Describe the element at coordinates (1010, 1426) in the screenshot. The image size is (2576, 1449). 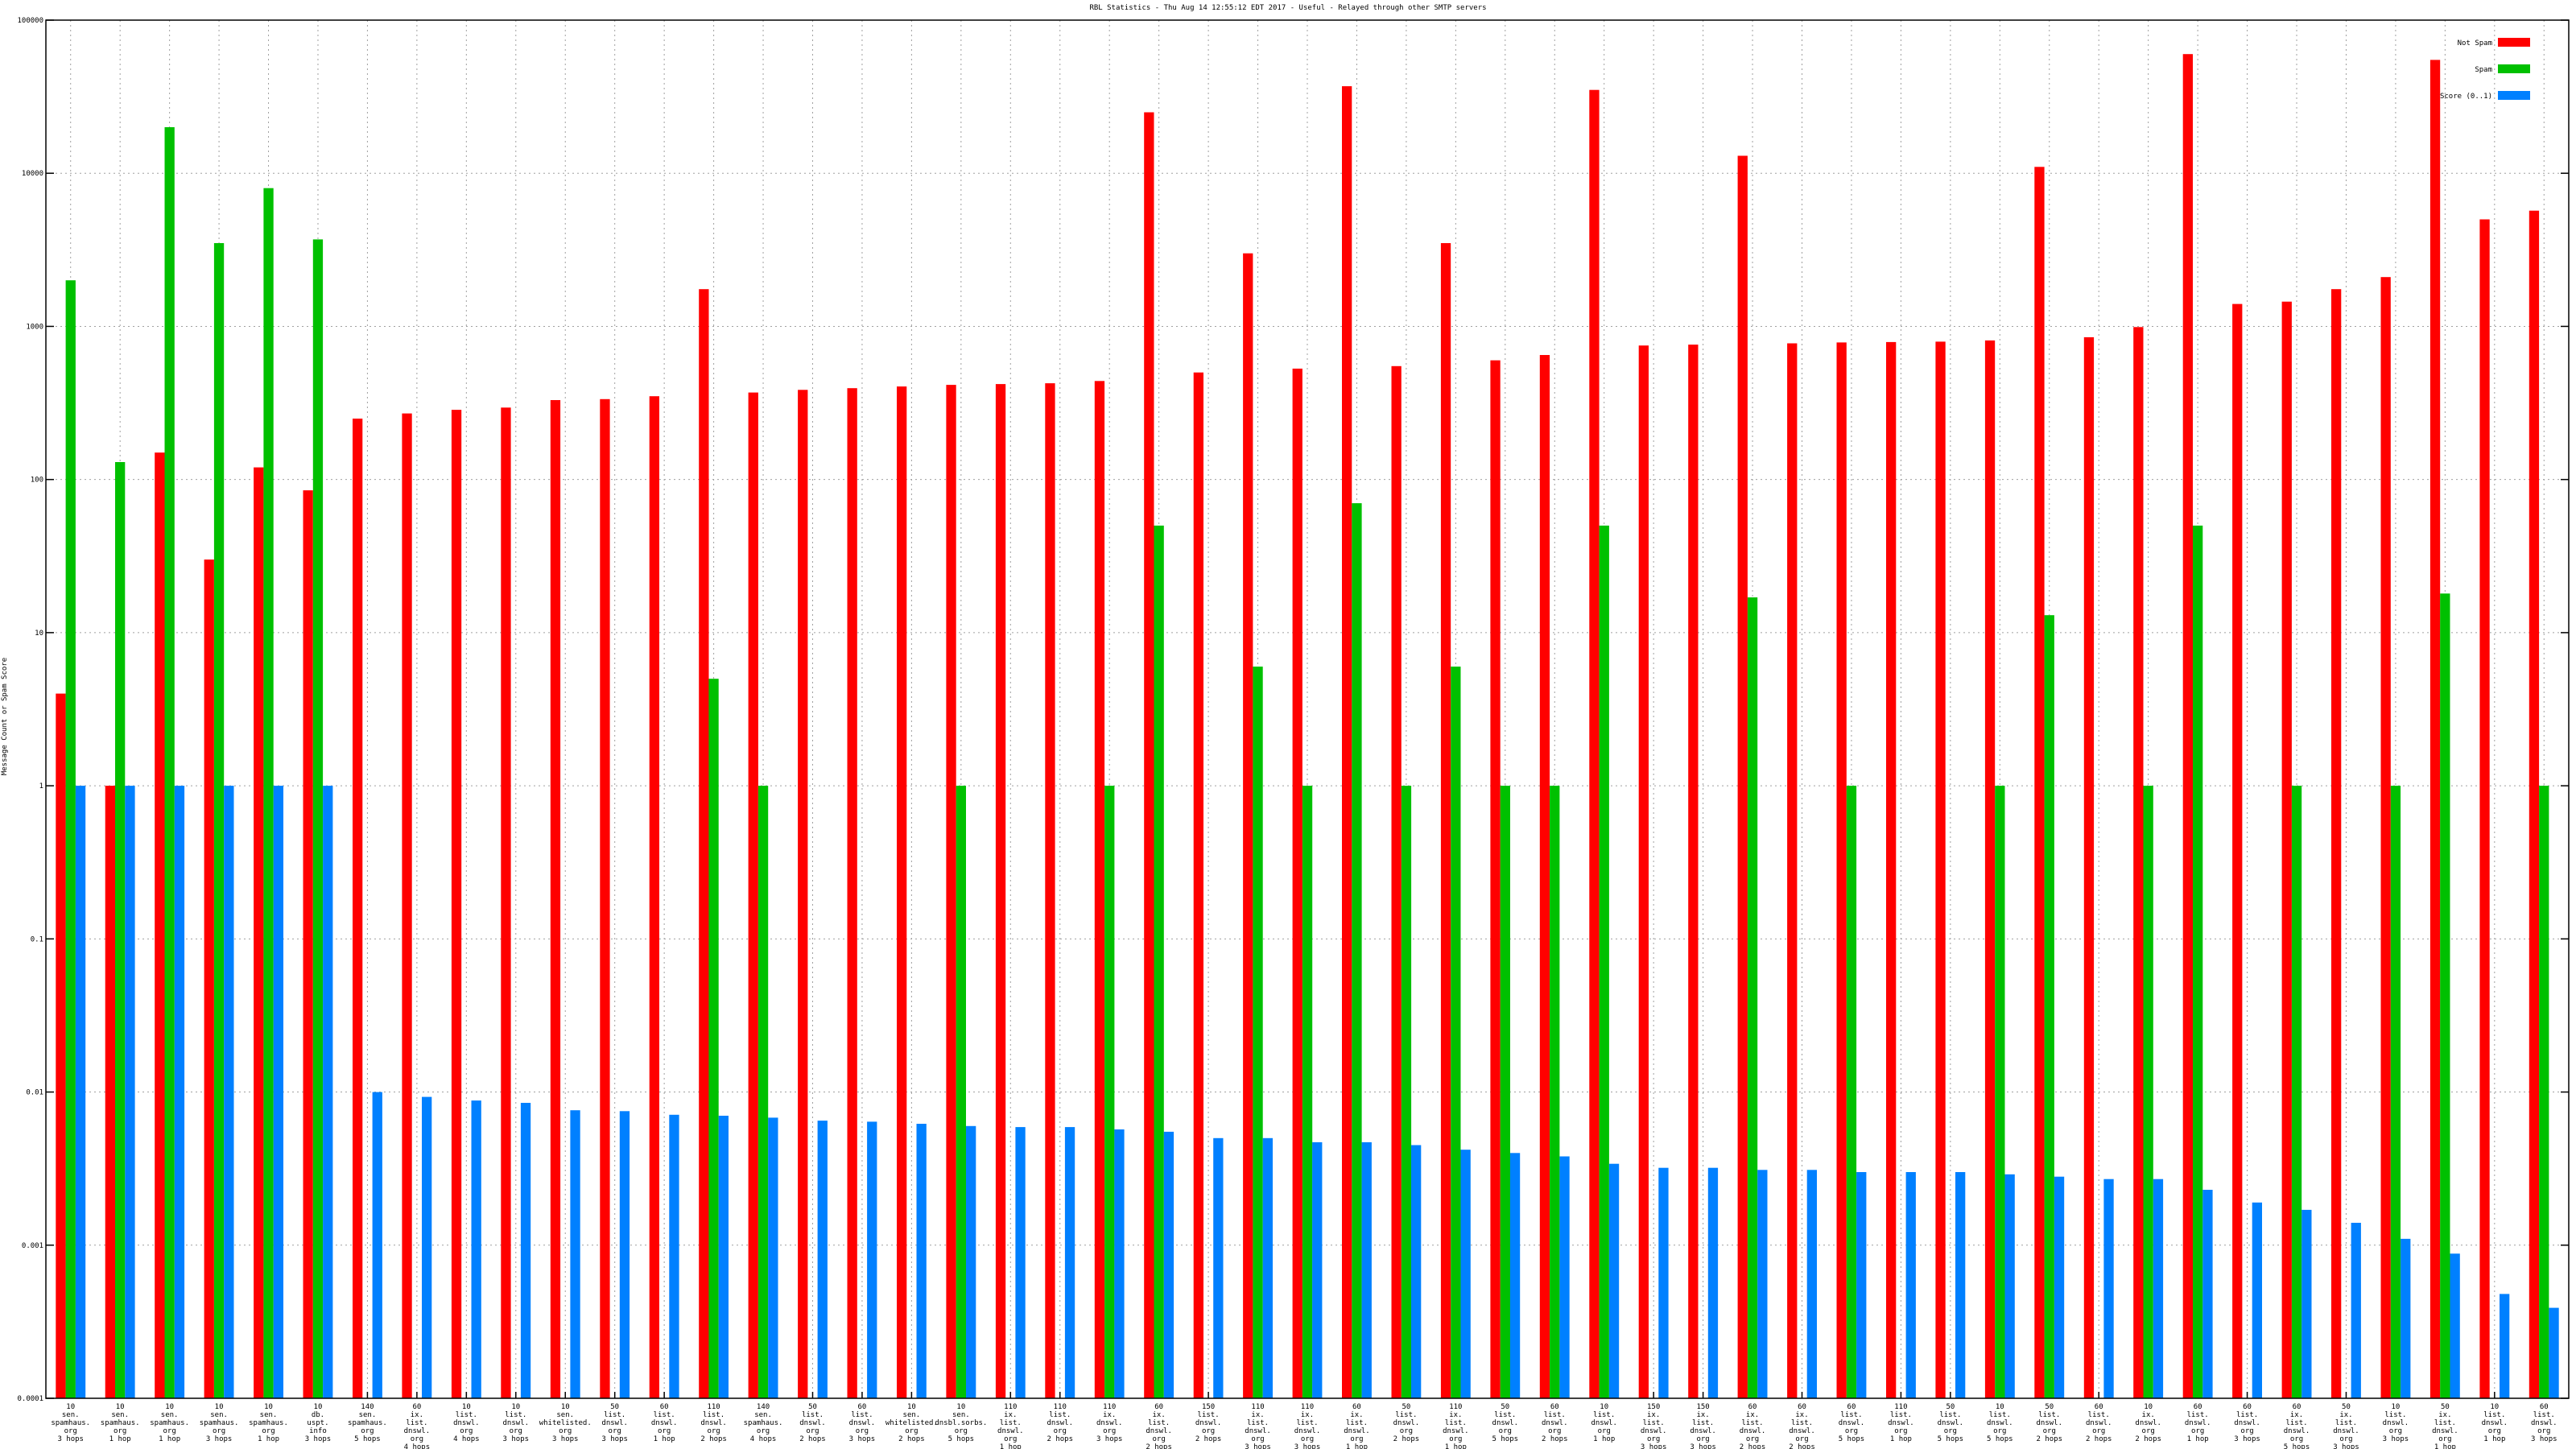
I see `category-label: 110 ix. list. dnswl. org 1 hop` at that location.